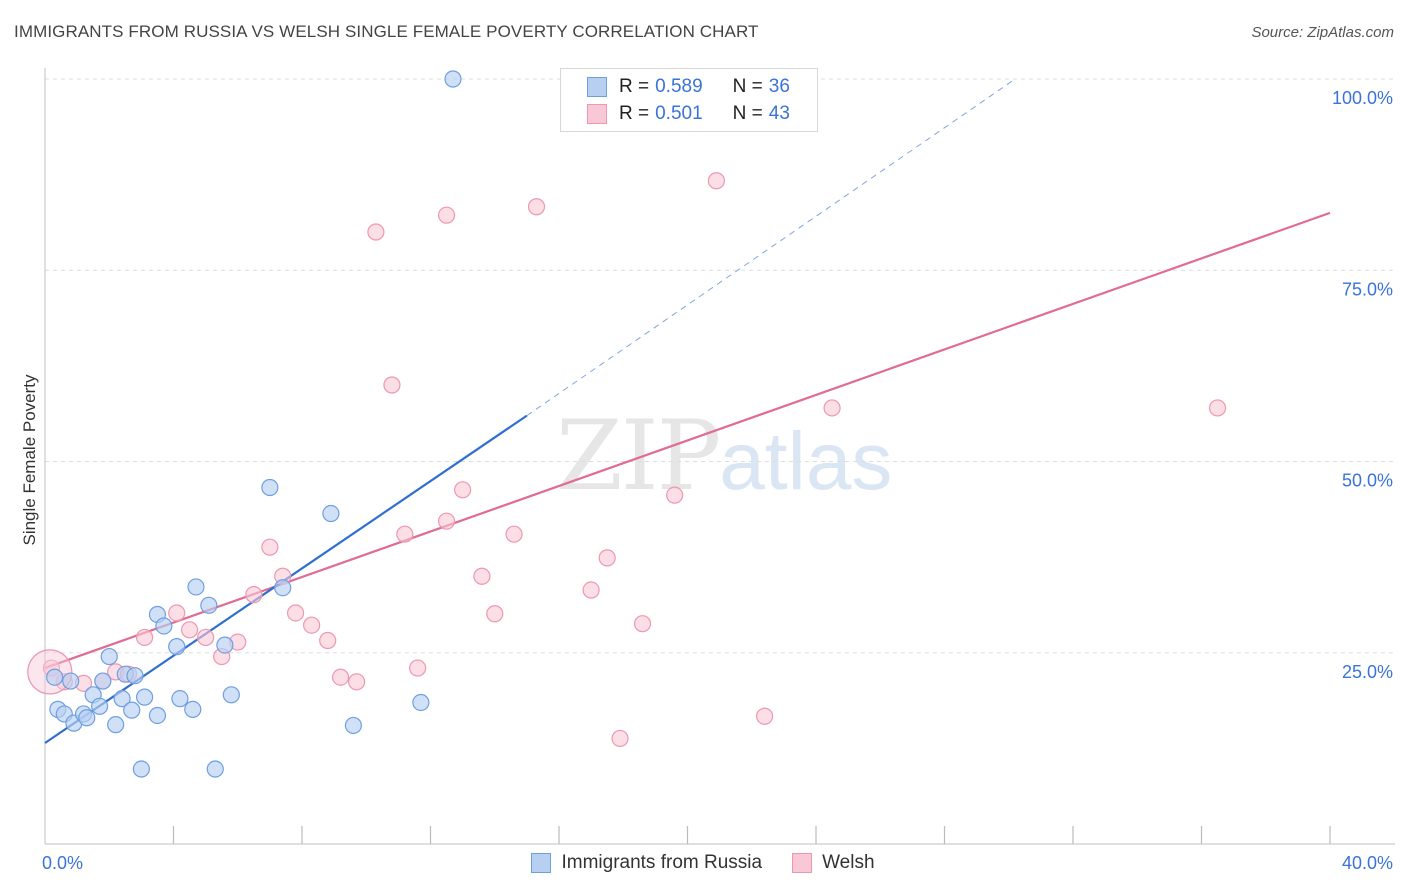 The image size is (1406, 892). I want to click on watermark-zip: ZIP, so click(638, 456).